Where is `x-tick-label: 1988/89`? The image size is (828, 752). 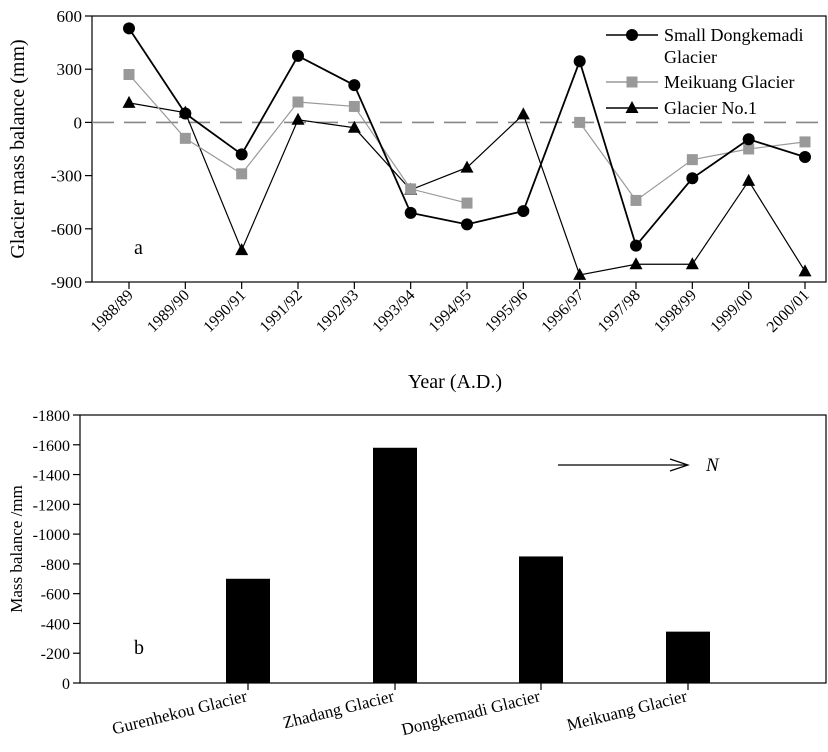
x-tick-label: 1988/89 is located at coordinates (112, 311).